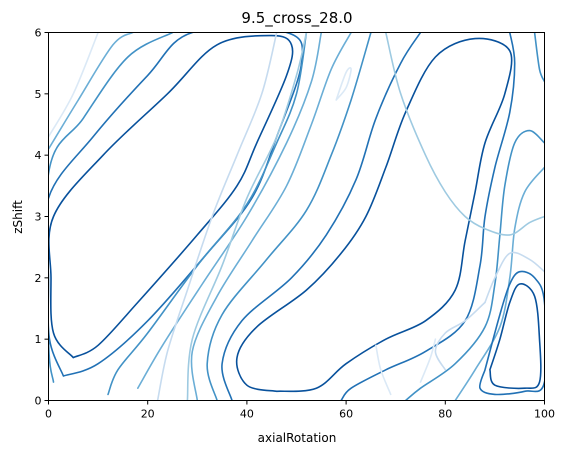  What do you see at coordinates (544, 414) in the screenshot?
I see `x-tick-label: 100` at bounding box center [544, 414].